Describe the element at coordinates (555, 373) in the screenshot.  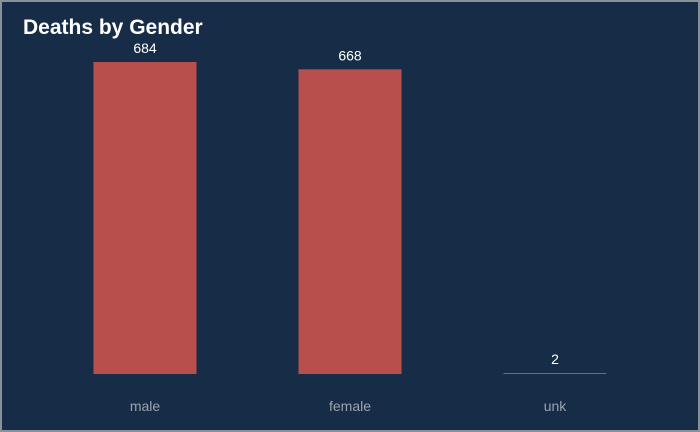
I see `bar-unk` at that location.